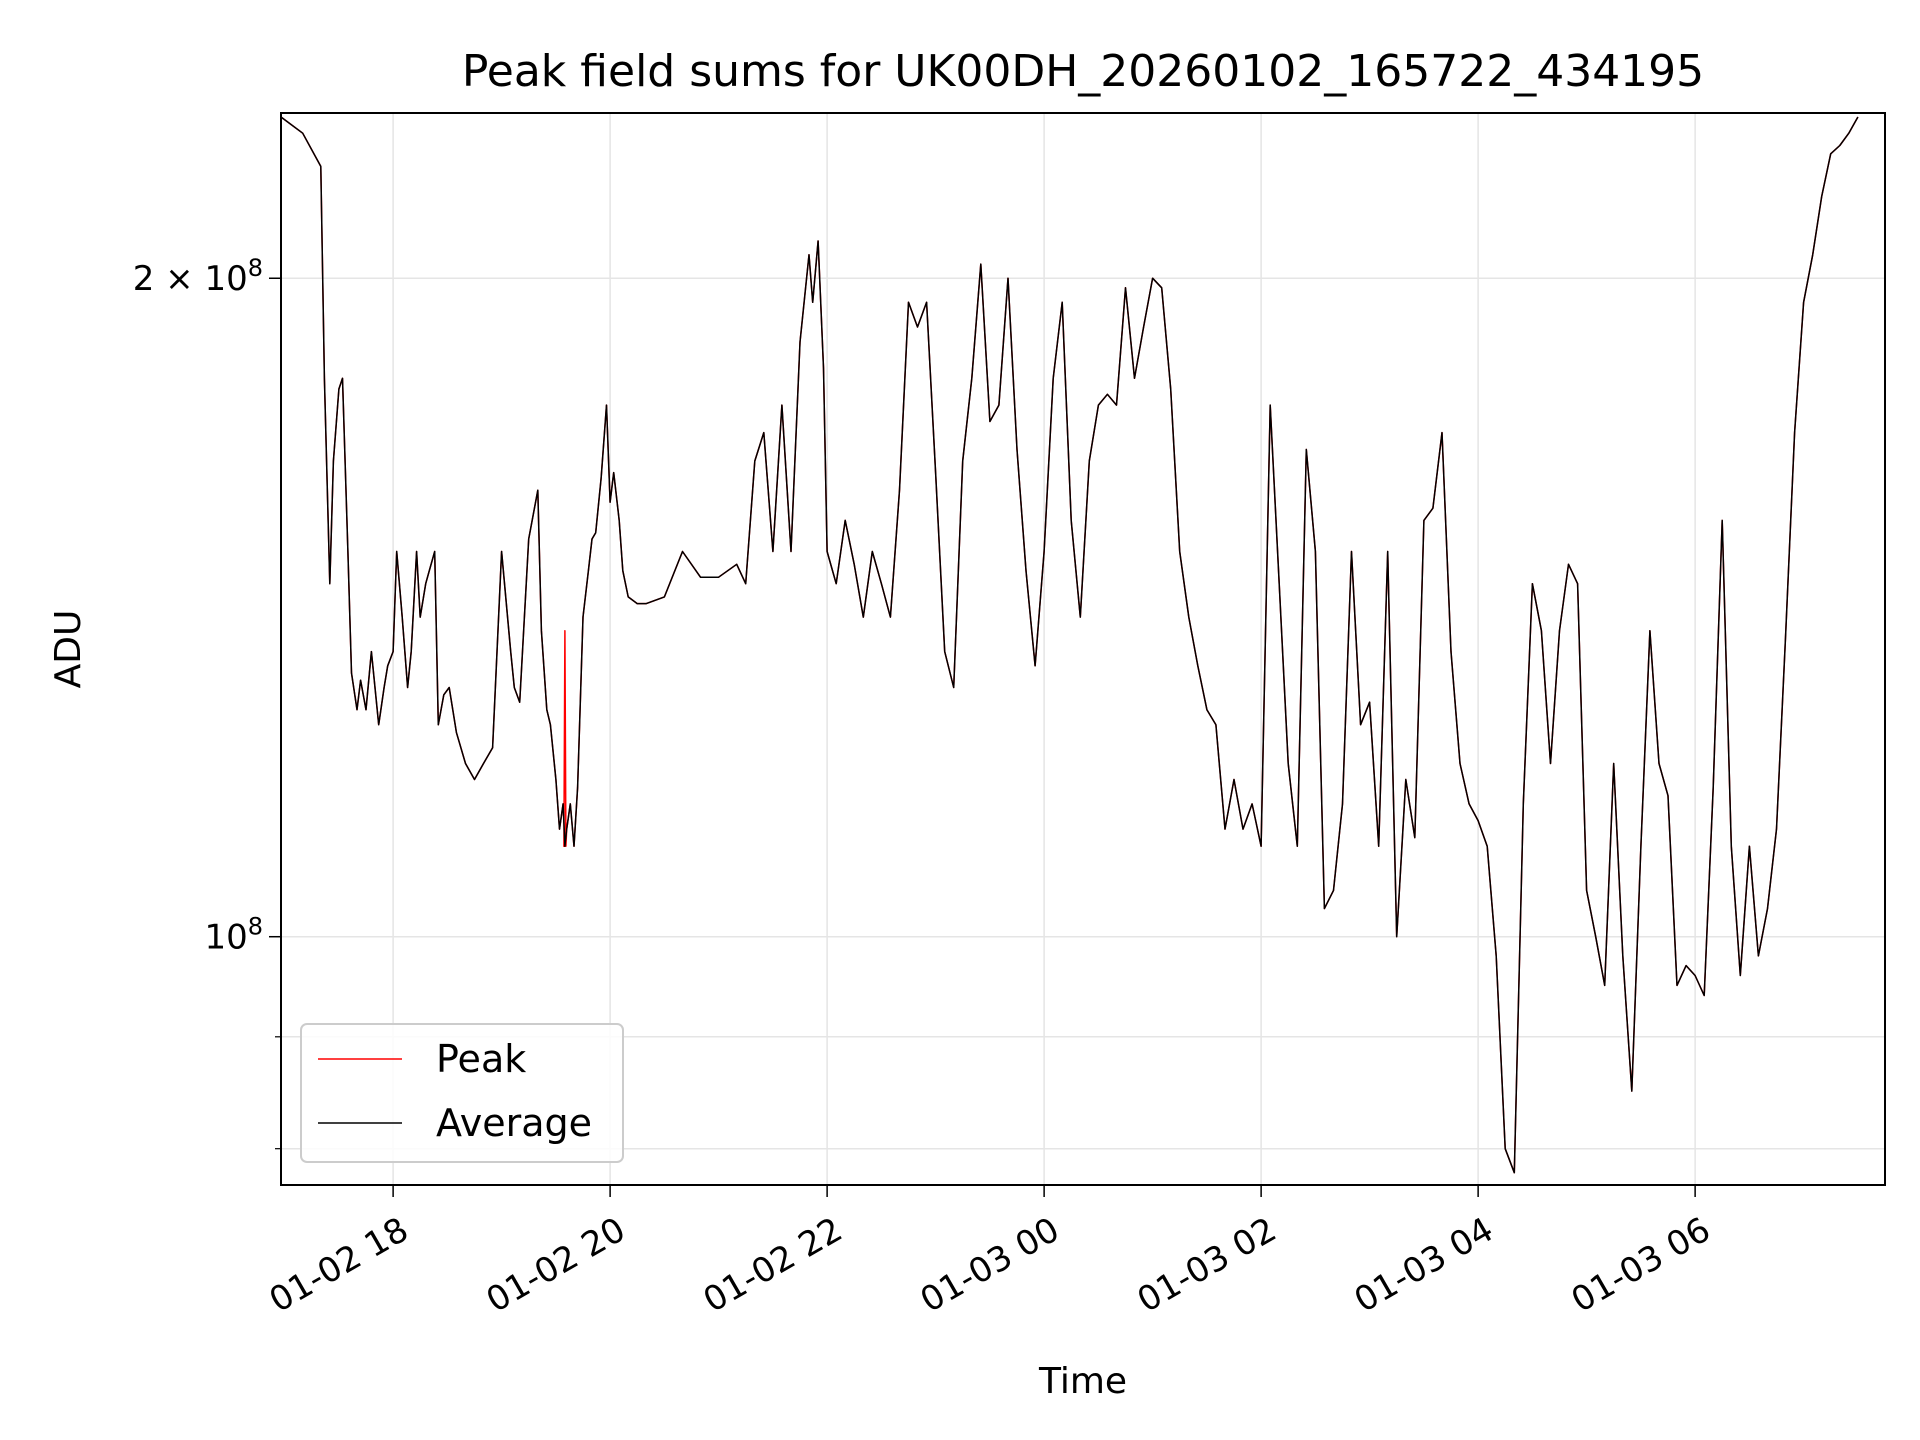  Describe the element at coordinates (68, 649) in the screenshot. I see `y-axis-label: ADU` at that location.